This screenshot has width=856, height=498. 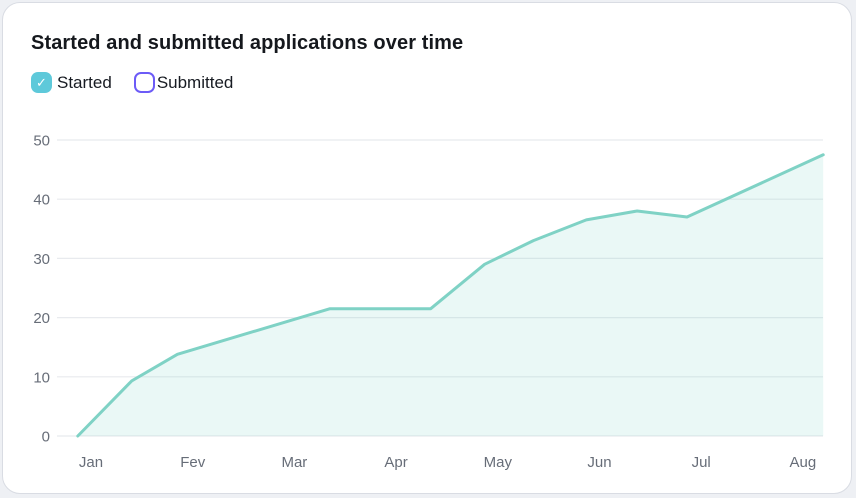 I want to click on legend-item-started: ✓ Started, so click(x=71, y=82).